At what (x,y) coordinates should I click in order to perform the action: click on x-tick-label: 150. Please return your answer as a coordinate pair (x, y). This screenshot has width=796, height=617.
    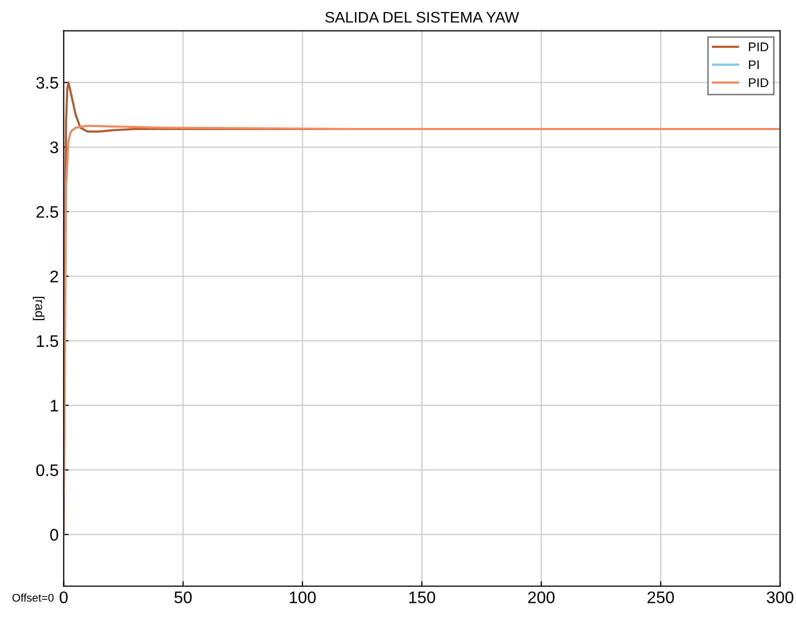
    Looking at the image, I should click on (422, 597).